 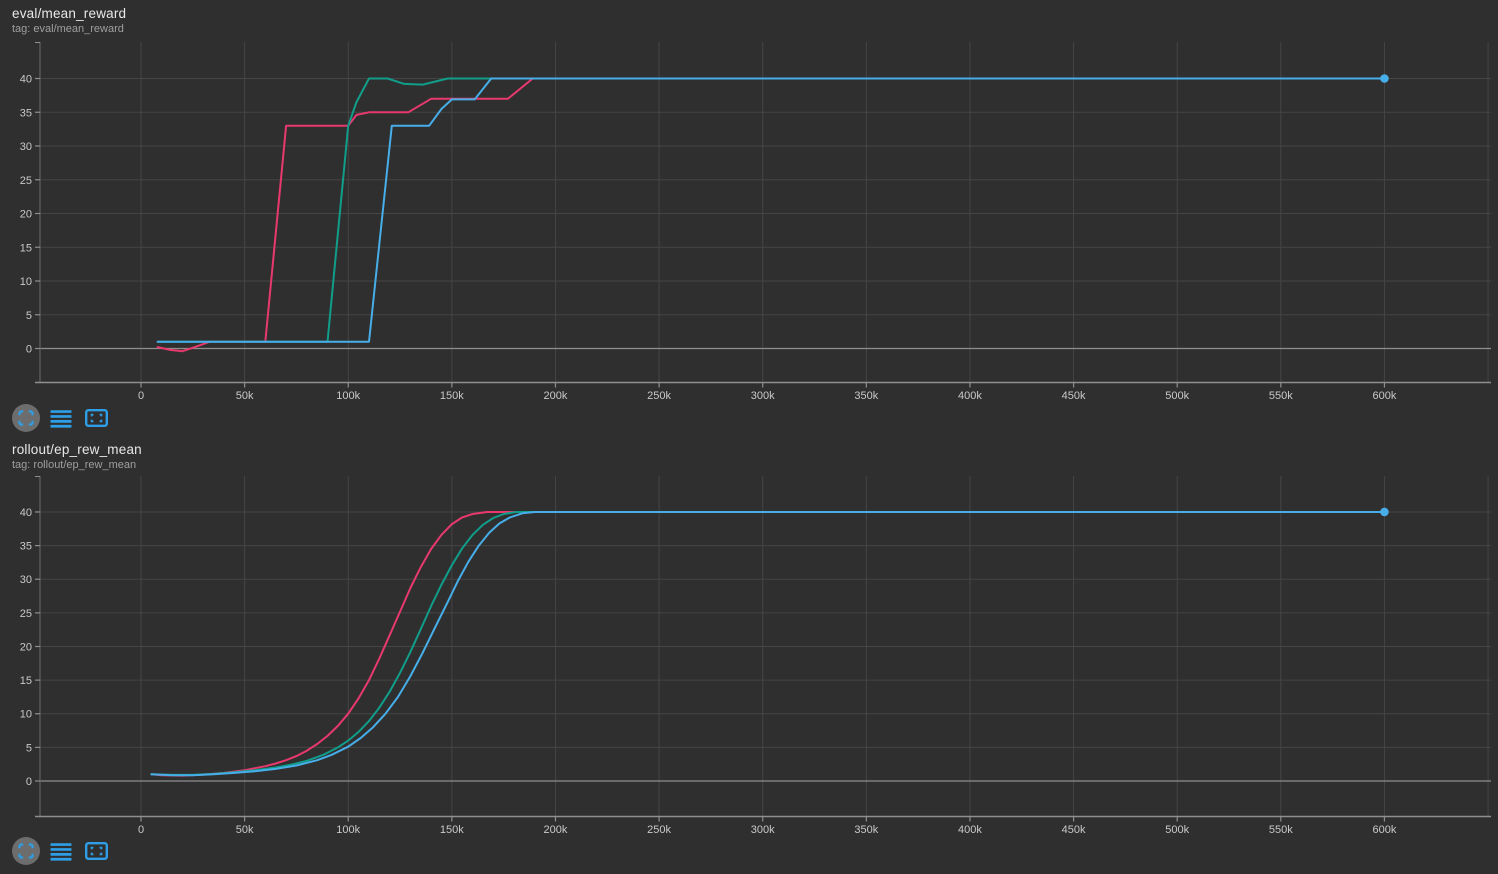 What do you see at coordinates (69, 13) in the screenshot?
I see `chart-title: eval/mean_reward` at bounding box center [69, 13].